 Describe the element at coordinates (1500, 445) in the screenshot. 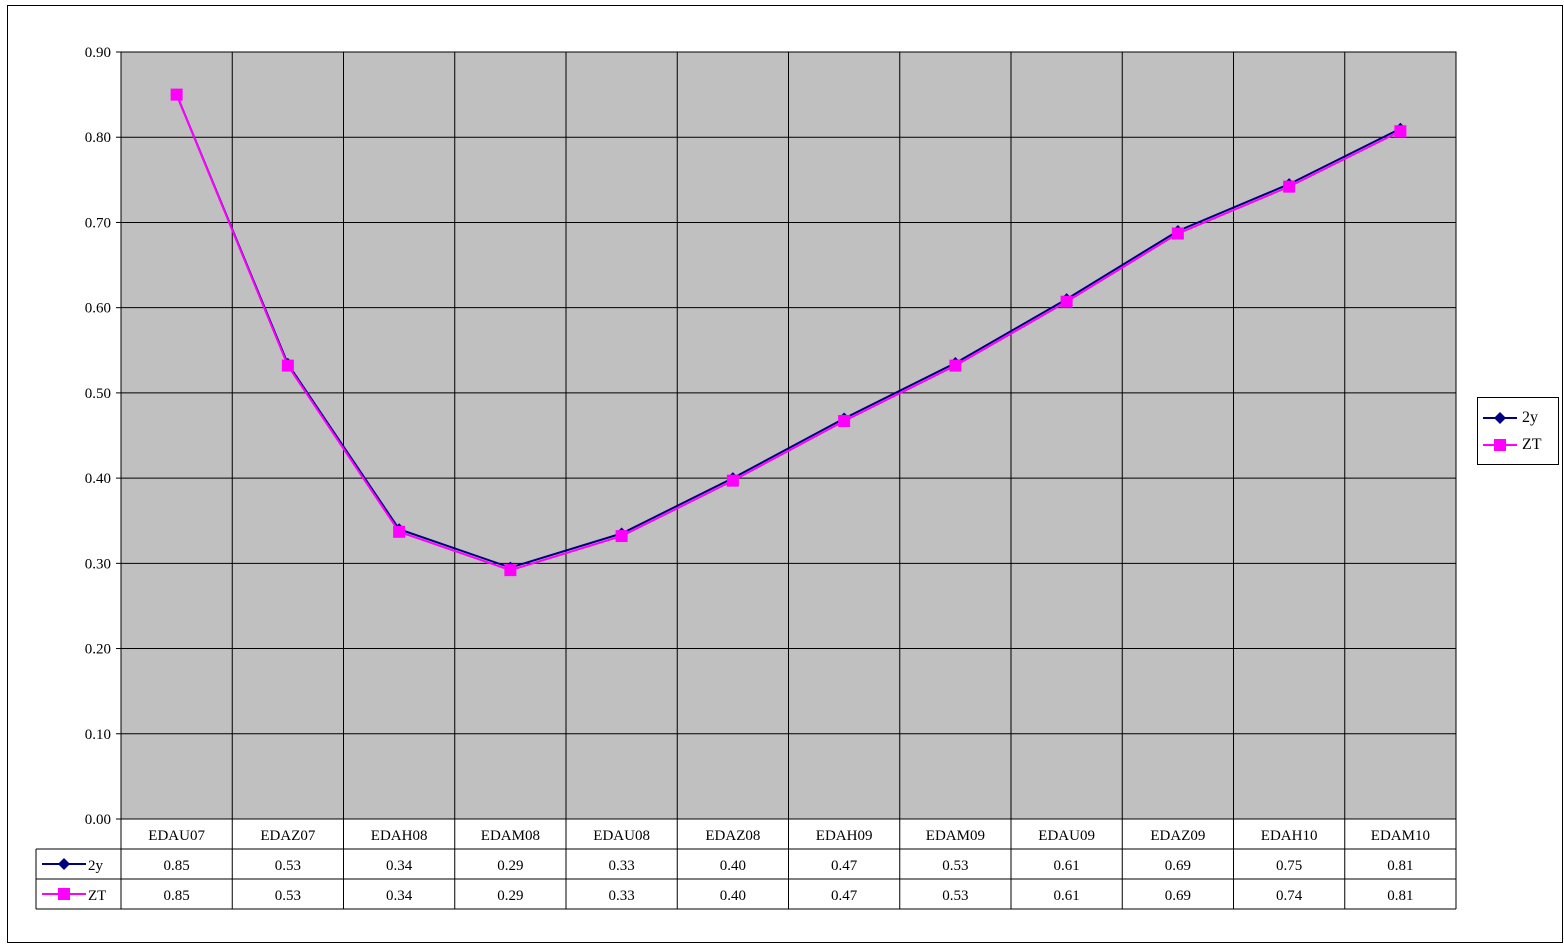

I see `legend-swatch-zt` at that location.